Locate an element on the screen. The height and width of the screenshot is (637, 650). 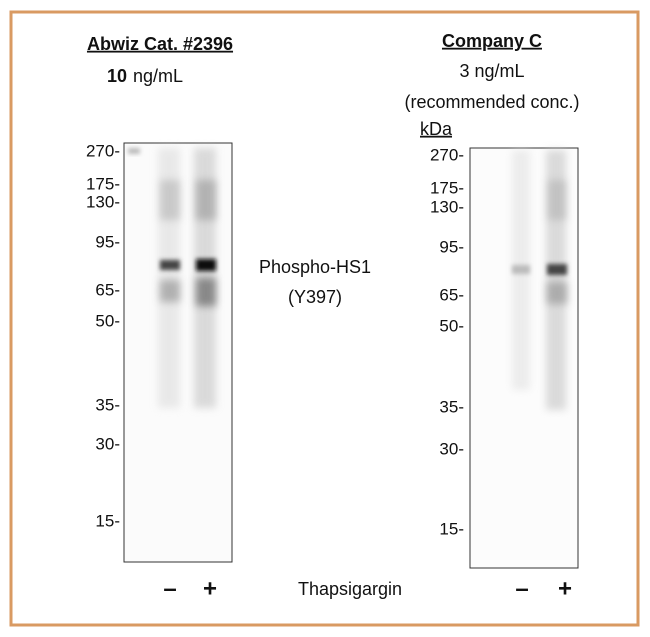
right-conc: 3 ng/mL is located at coordinates (491, 71).